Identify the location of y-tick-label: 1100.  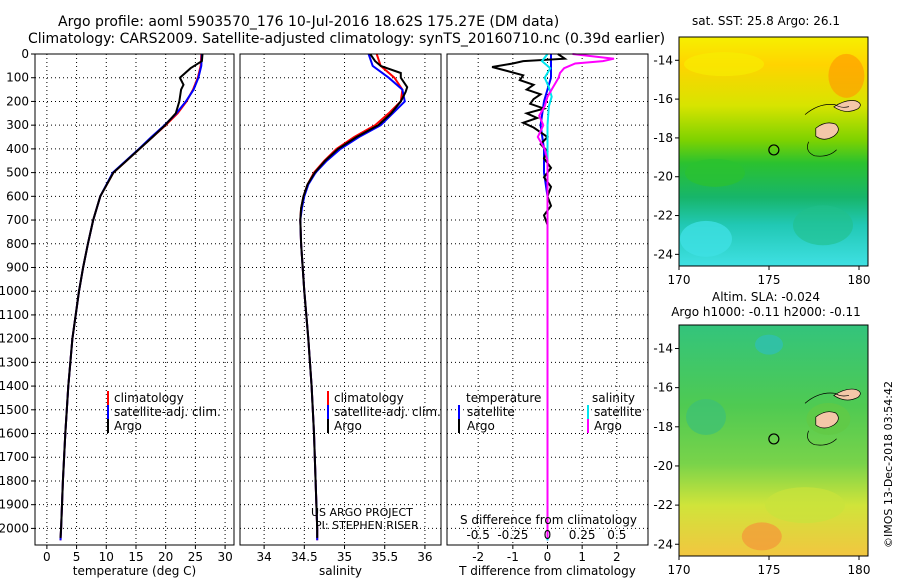
(14, 315).